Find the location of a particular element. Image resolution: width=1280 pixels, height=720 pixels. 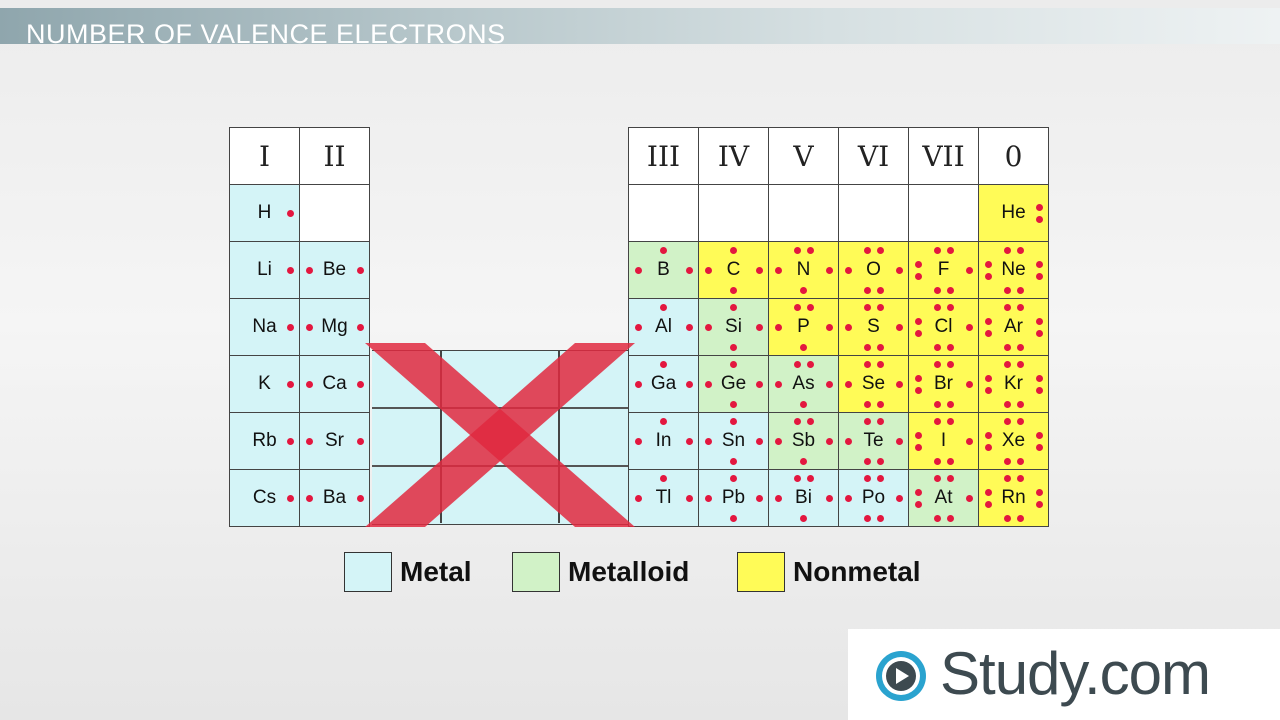

period-row: He is located at coordinates (838, 213).